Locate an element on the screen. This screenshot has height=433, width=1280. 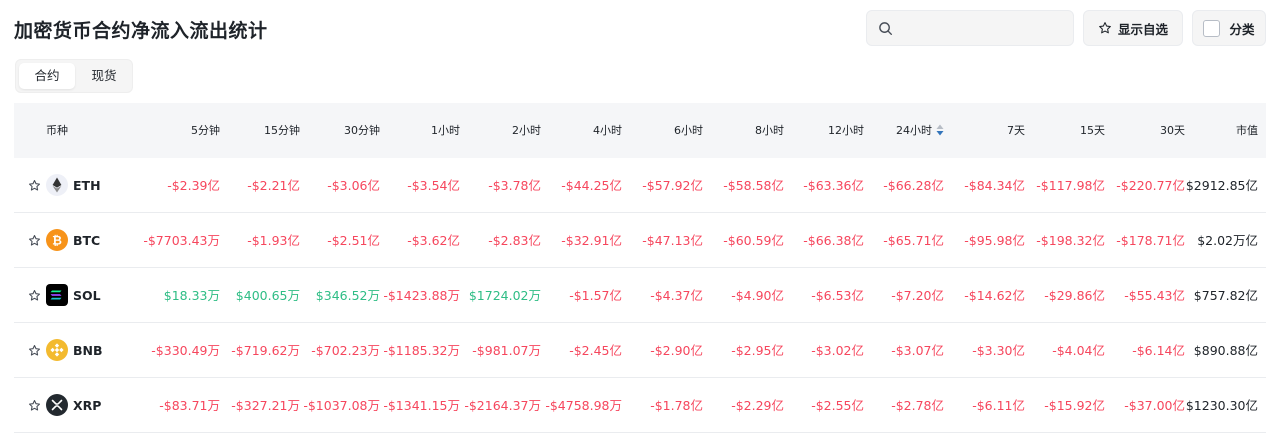
column-header: 7天 is located at coordinates (1016, 130).